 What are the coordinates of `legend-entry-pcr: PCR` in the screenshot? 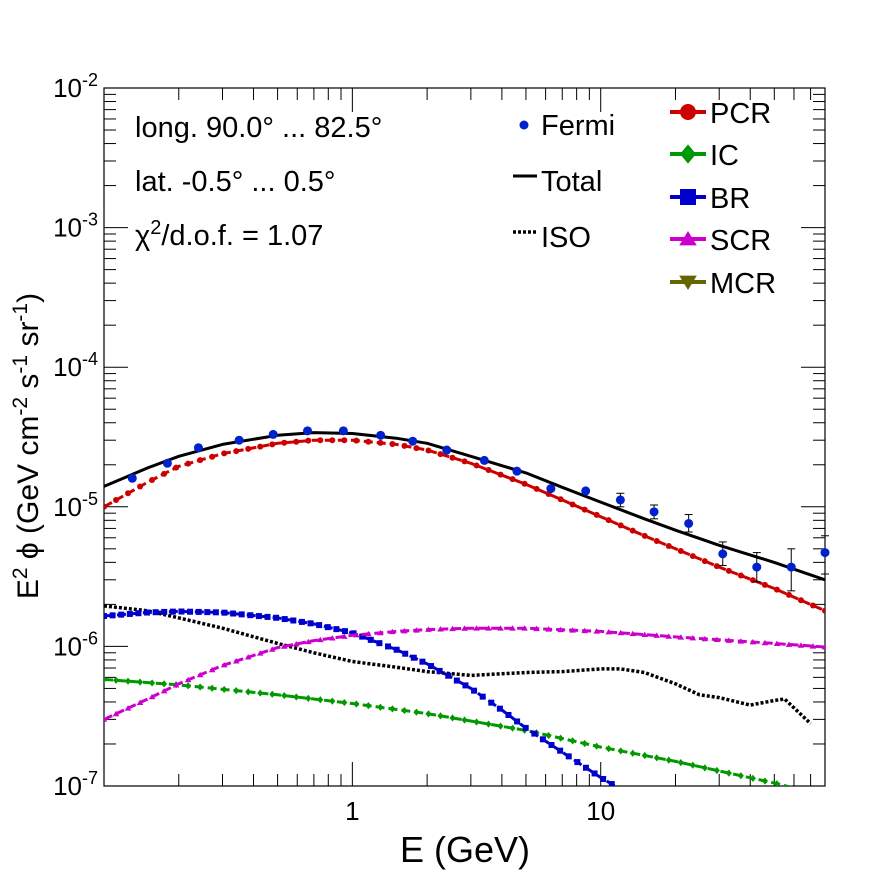 It's located at (720, 114).